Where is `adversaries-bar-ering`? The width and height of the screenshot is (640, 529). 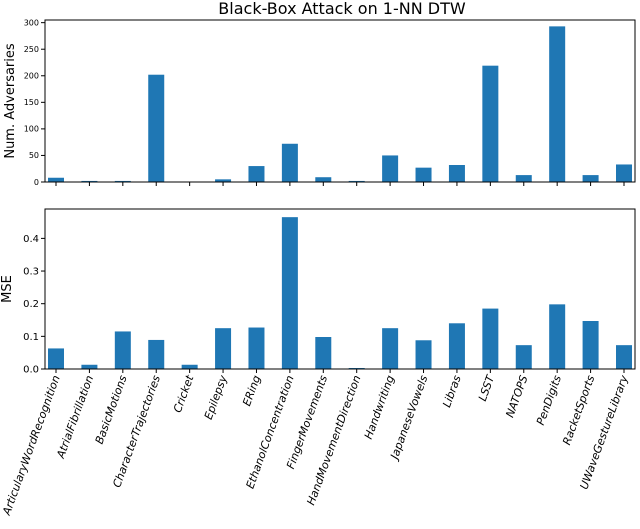
adversaries-bar-ering is located at coordinates (256, 174).